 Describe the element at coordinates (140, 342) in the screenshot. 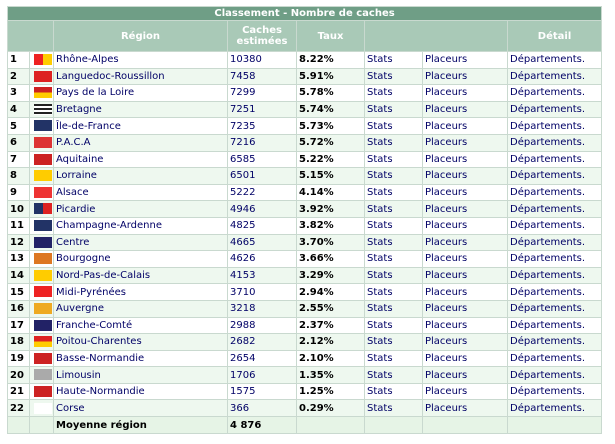

I see `region-link: Poitou-Charentes` at that location.